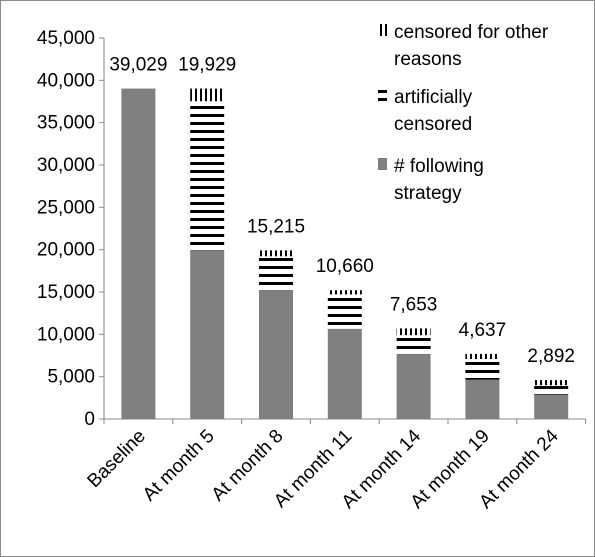 Image resolution: width=595 pixels, height=557 pixels. Describe the element at coordinates (66, 207) in the screenshot. I see `y-tick-label: 25,000` at that location.